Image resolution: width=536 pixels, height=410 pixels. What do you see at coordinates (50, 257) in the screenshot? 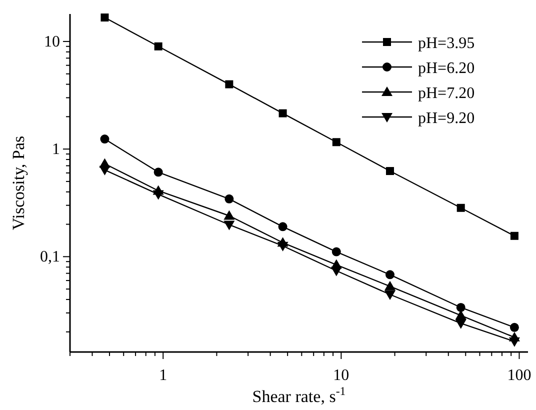
I see `y-tick-label: 0,1` at bounding box center [50, 257].